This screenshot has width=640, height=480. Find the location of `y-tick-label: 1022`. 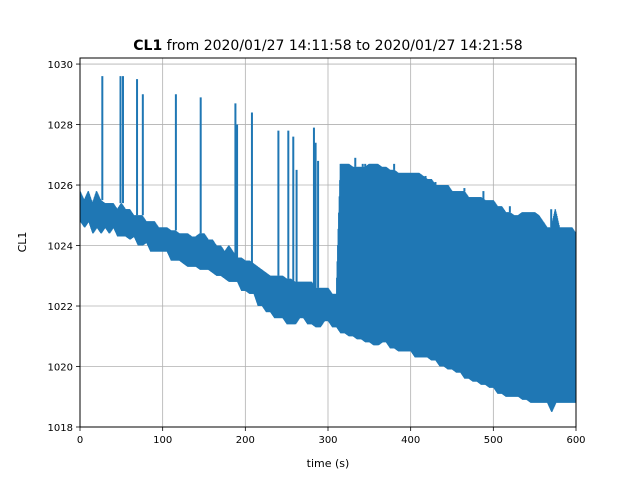

y-tick-label: 1022 is located at coordinates (60, 307).